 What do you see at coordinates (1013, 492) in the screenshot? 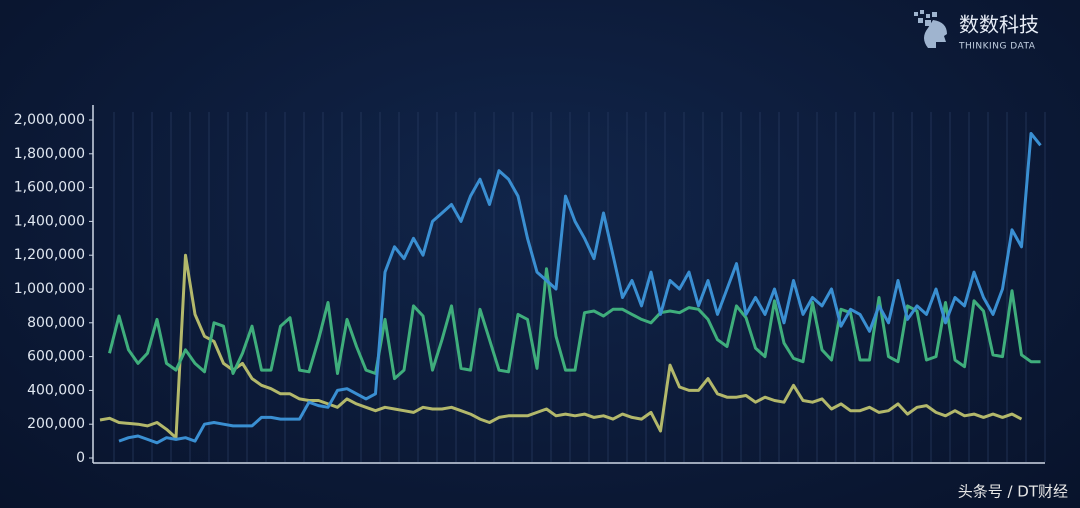
I see `watermark: 头条号 / DT财经` at bounding box center [1013, 492].